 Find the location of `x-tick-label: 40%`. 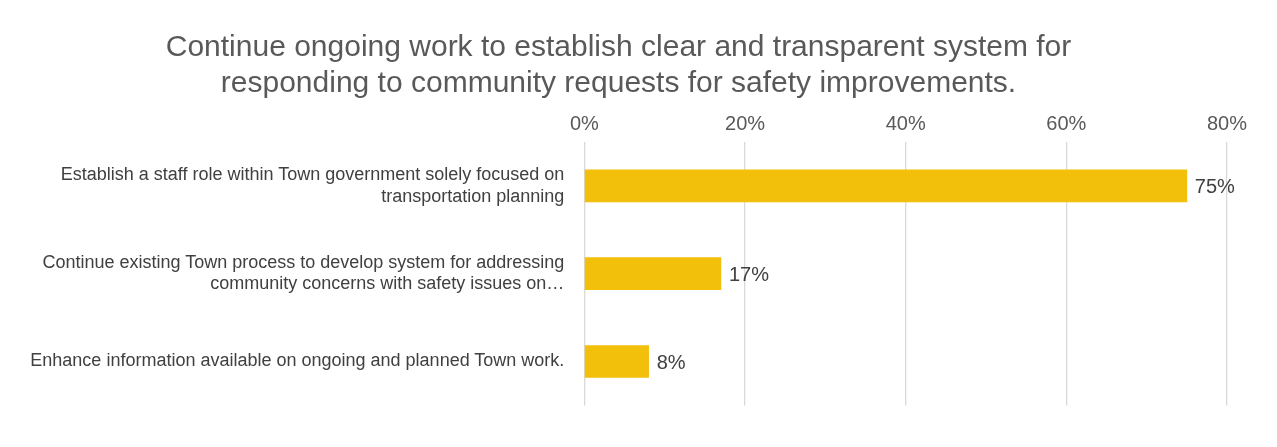

x-tick-label: 40% is located at coordinates (905, 122).